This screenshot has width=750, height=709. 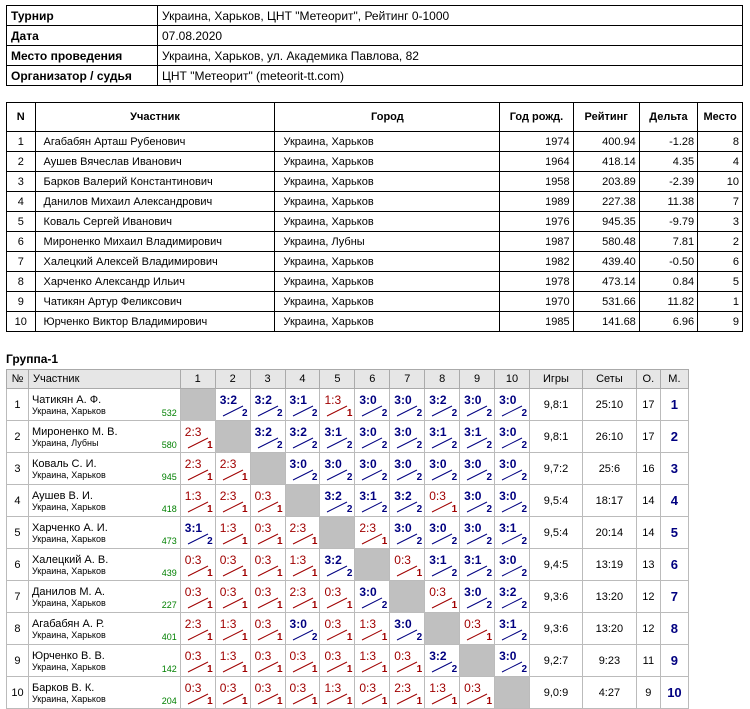 What do you see at coordinates (155, 261) in the screenshot?
I see `participant-cell: Халецкий Алексей Владимирович` at bounding box center [155, 261].